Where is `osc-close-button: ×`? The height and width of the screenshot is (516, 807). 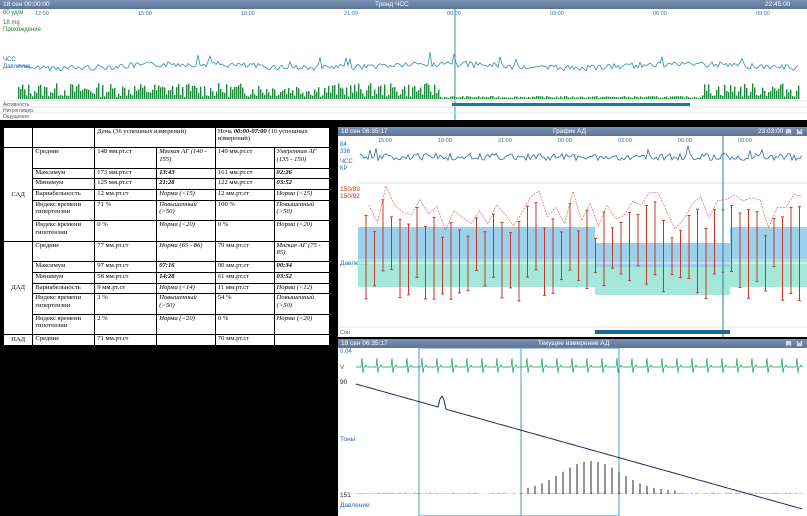 osc-close-button: × is located at coordinates (799, 343).